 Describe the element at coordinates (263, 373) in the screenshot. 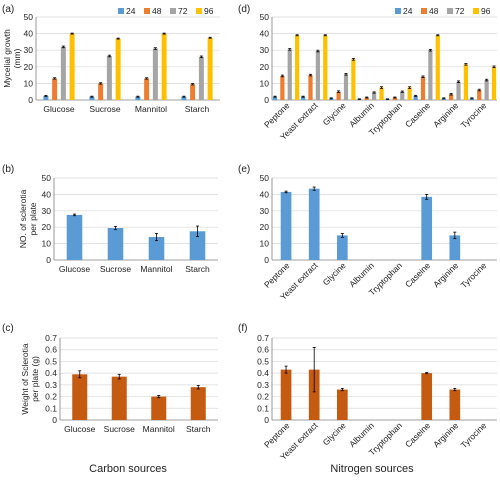

I see `y-tick-label: 0.4` at that location.